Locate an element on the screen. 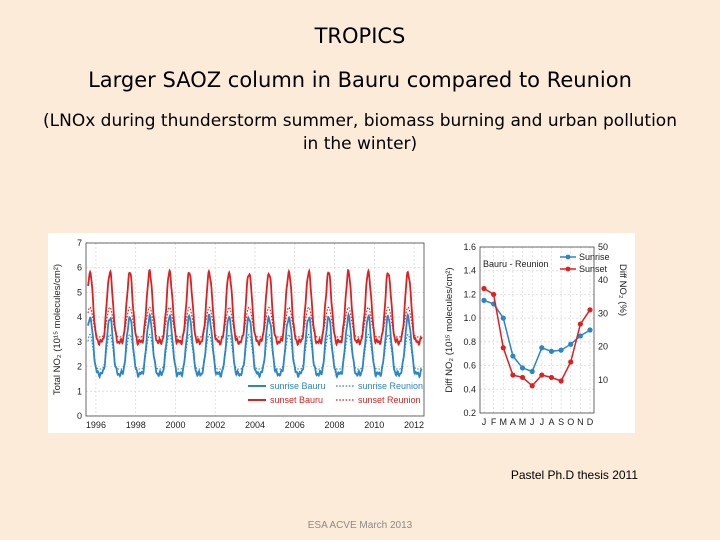  y-right-tick-label: 40 is located at coordinates (603, 280).